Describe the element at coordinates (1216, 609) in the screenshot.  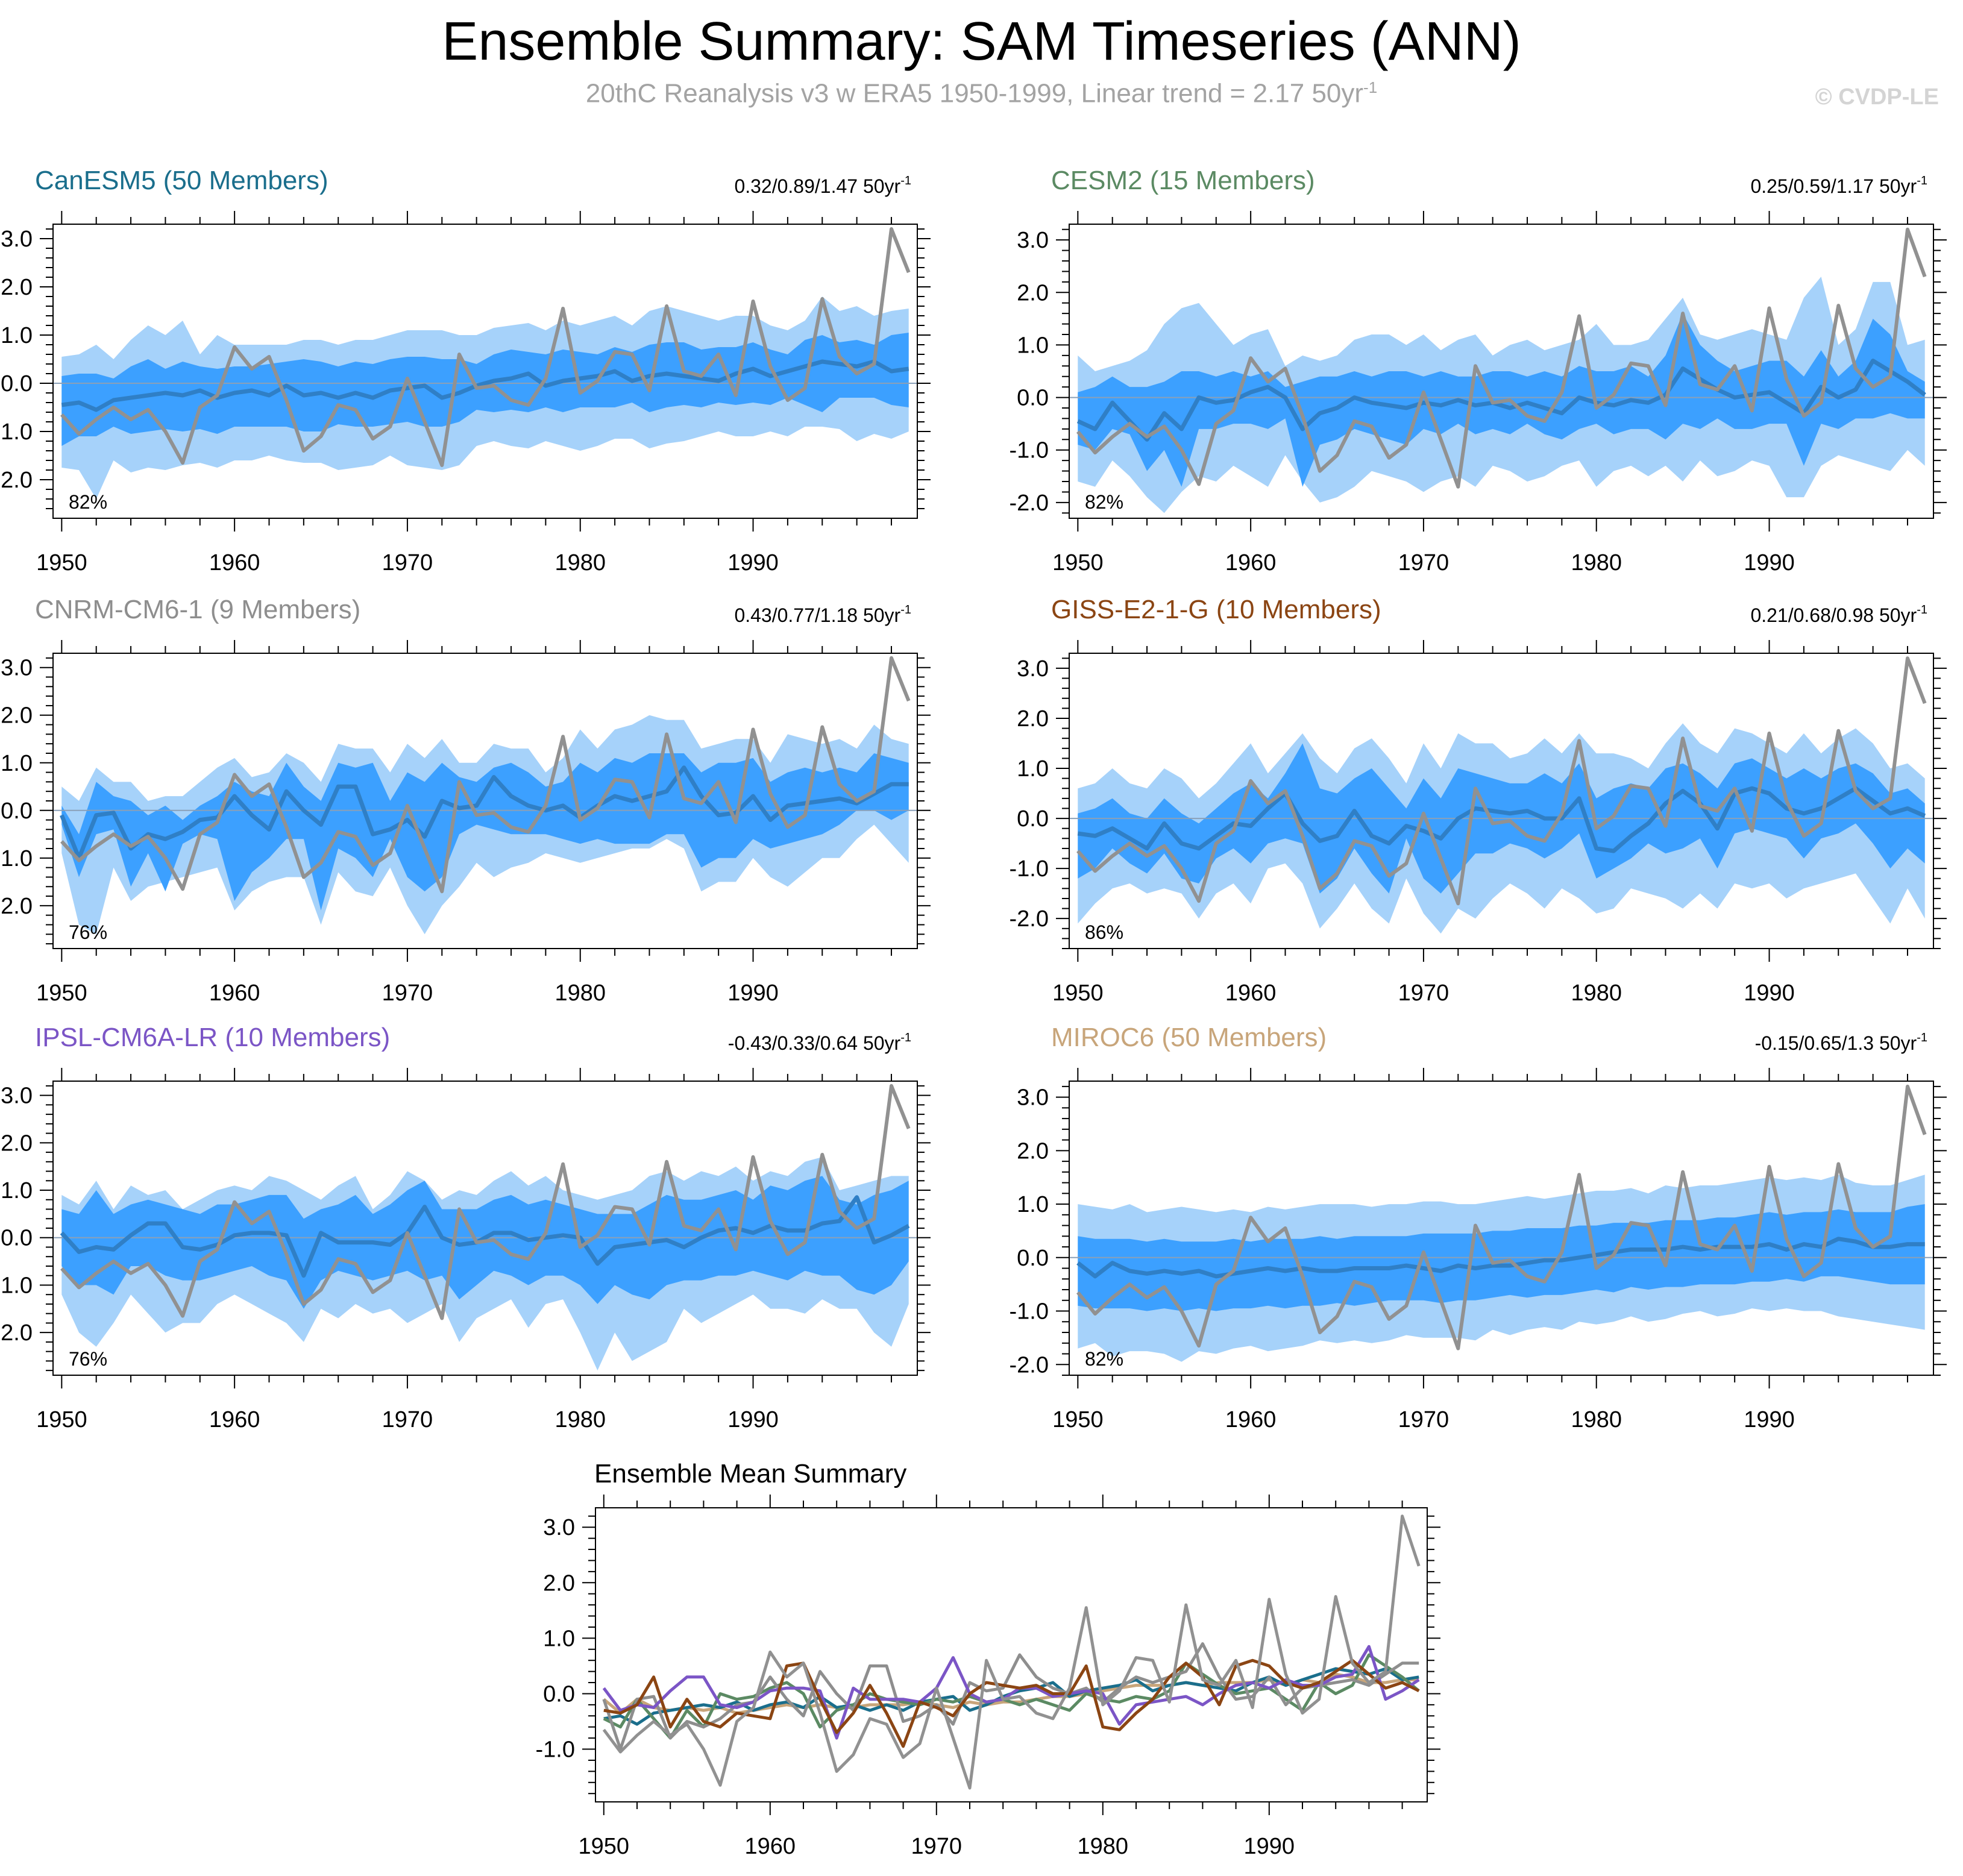
I see `panel-title: GISS-E2-1-G (10 Members)` at that location.